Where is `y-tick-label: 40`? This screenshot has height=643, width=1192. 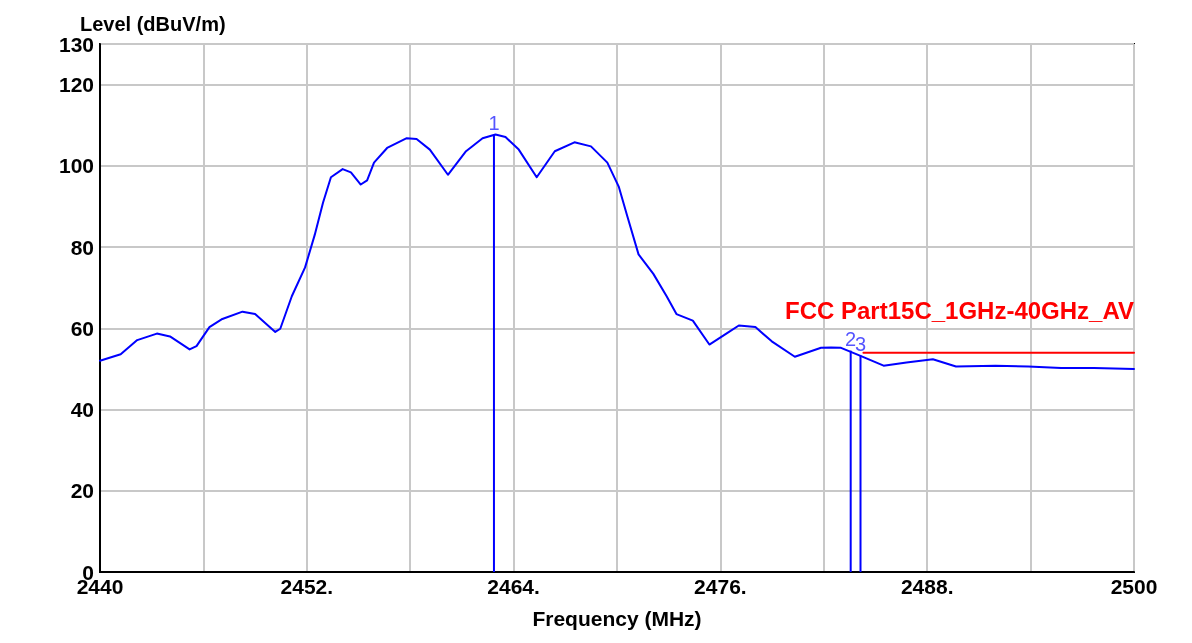 y-tick-label: 40 is located at coordinates (82, 410).